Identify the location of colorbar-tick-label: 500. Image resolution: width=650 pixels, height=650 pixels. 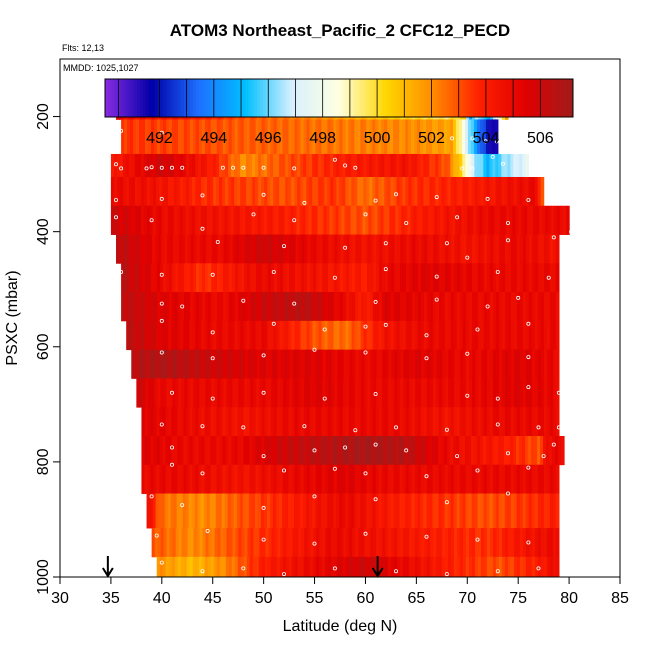
(377, 138).